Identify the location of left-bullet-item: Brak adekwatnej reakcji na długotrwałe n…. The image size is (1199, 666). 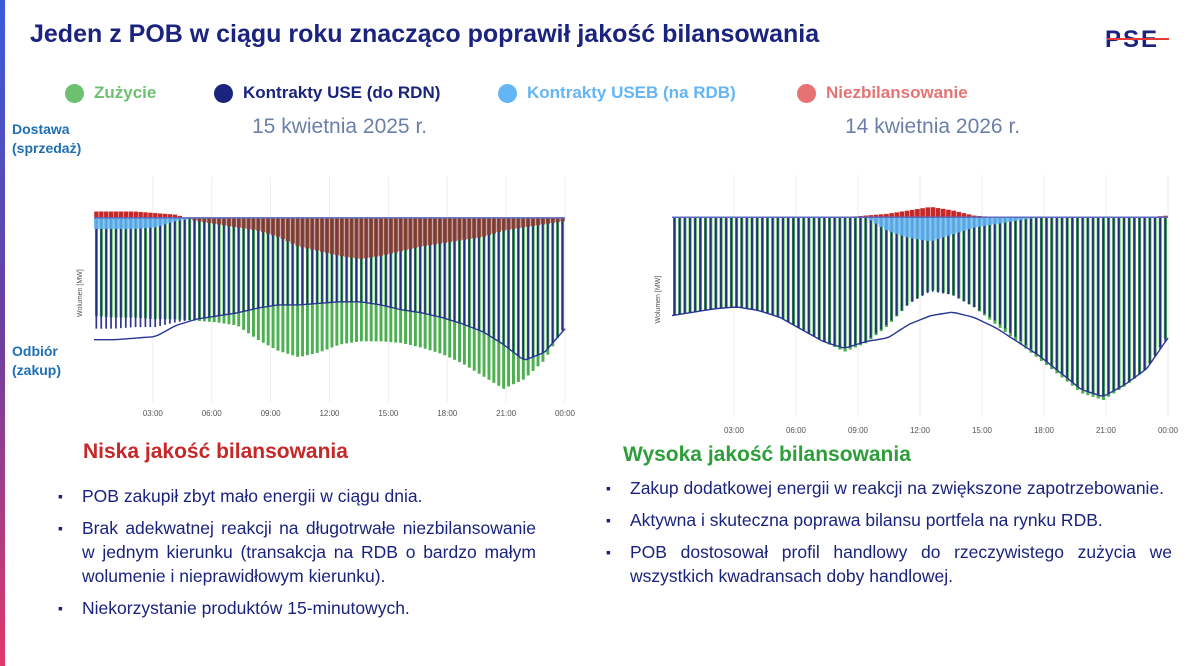
(297, 552).